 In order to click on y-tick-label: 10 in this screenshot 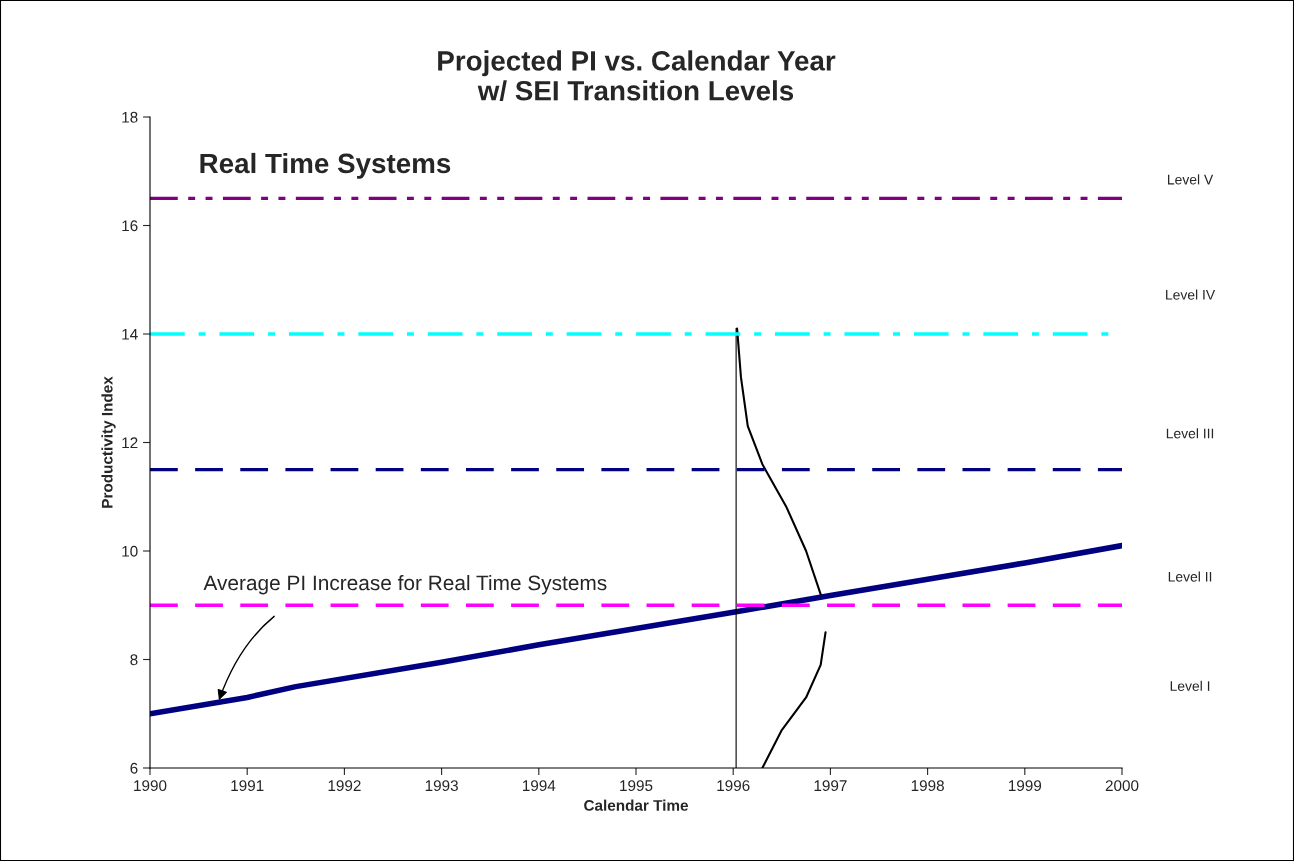, I will do `click(130, 551)`.